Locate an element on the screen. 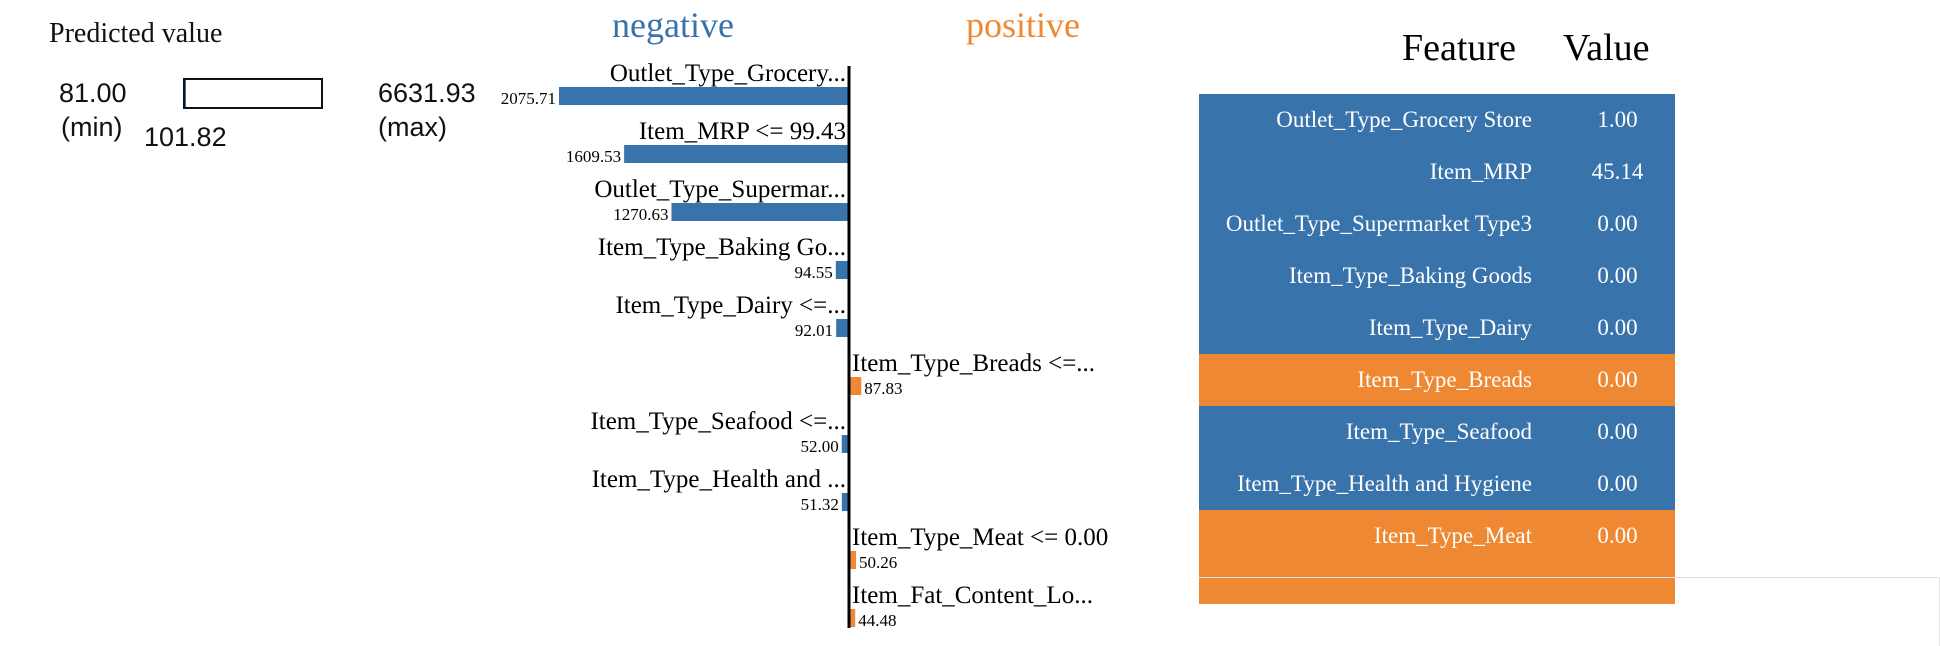 The image size is (1940, 646). table-value-cell: 1.00 is located at coordinates (1617, 119).